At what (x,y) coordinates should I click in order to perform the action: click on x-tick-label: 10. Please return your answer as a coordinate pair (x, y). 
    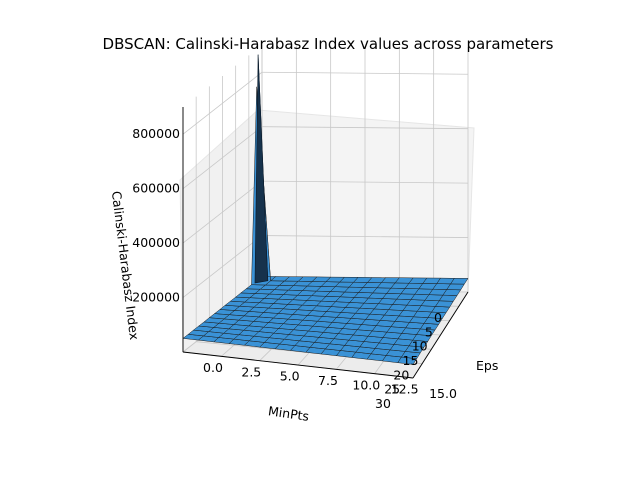
    Looking at the image, I should click on (420, 346).